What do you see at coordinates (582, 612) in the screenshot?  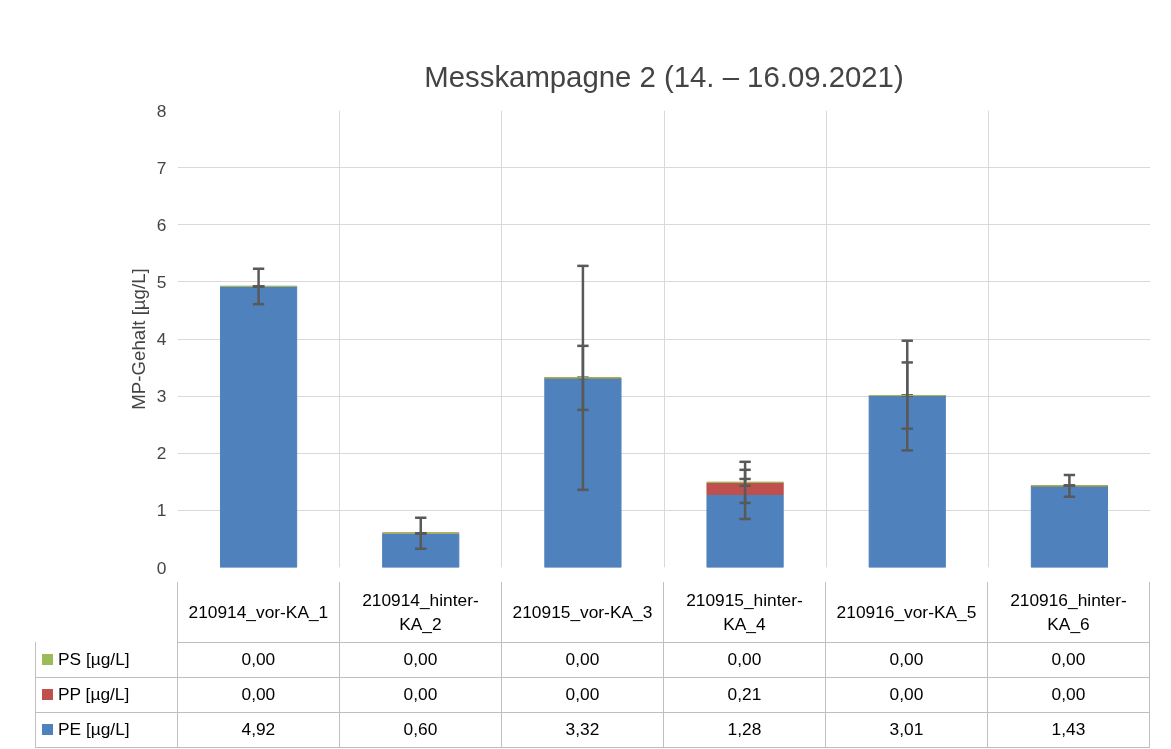 I see `x-tick-label: 210915_vor-KA_3` at bounding box center [582, 612].